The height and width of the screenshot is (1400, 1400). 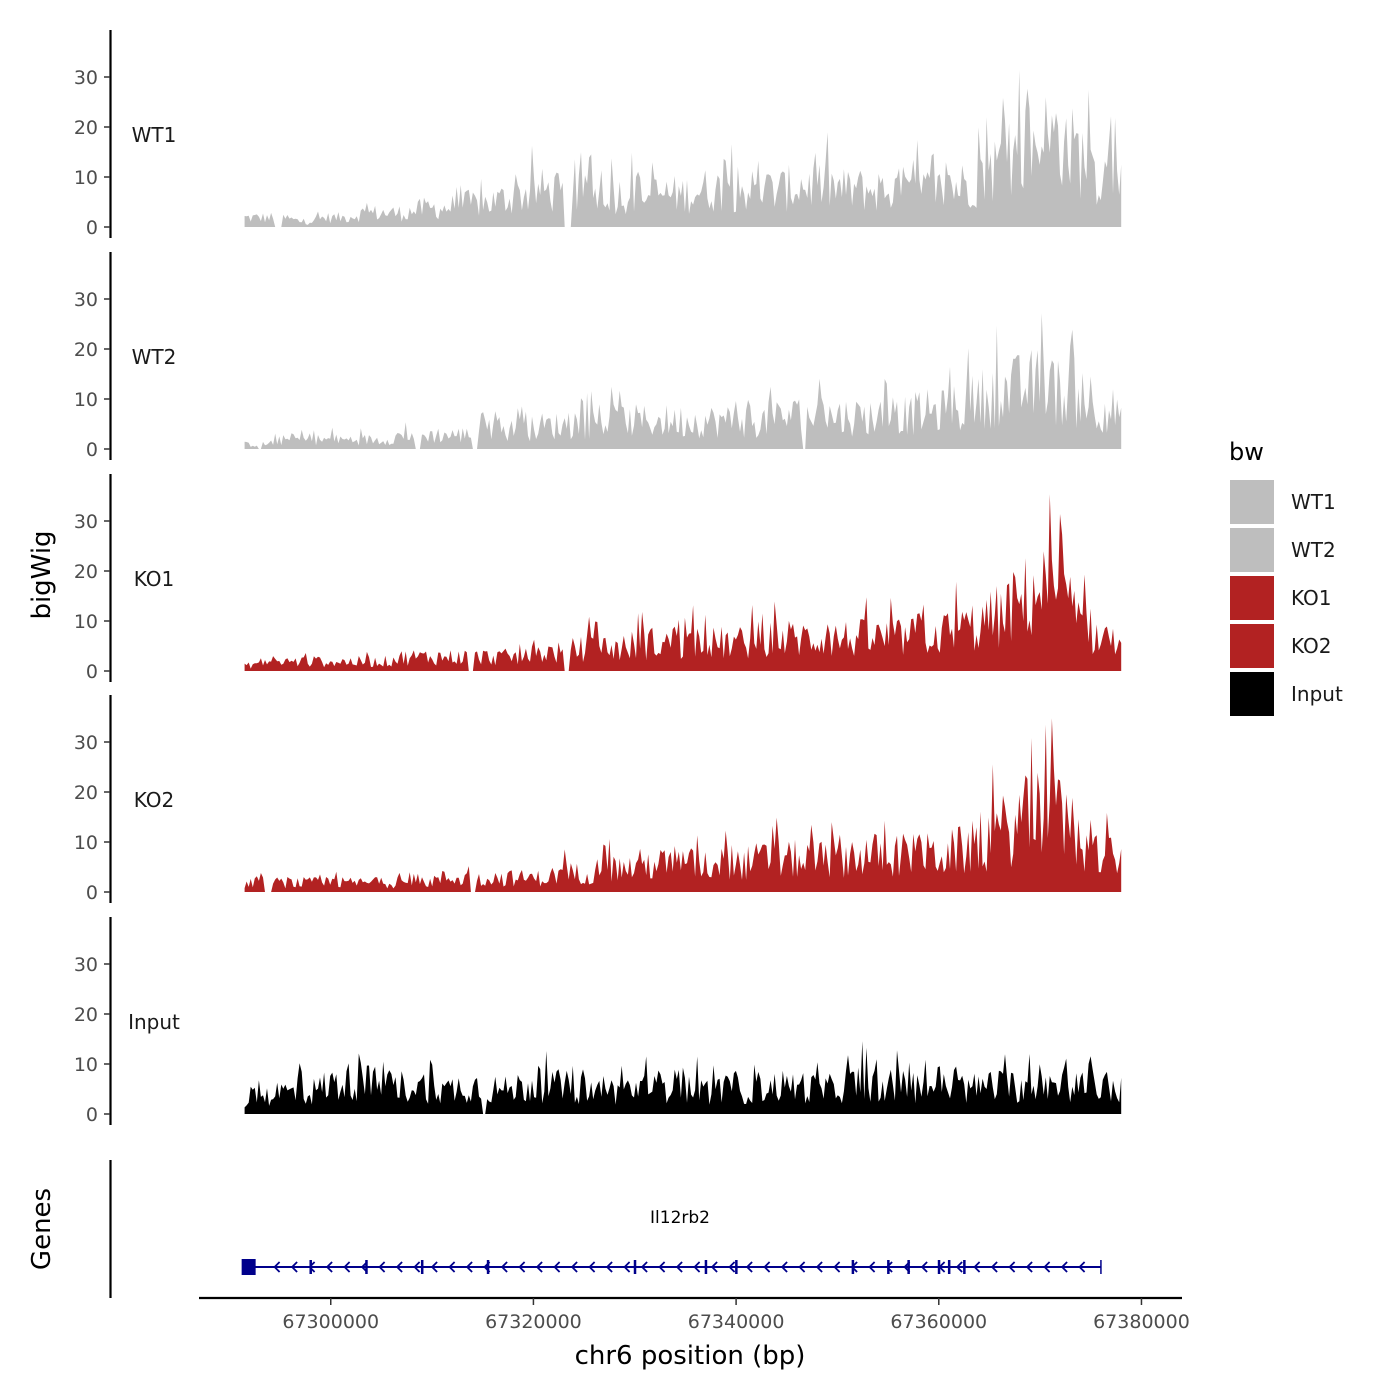 What do you see at coordinates (1313, 502) in the screenshot?
I see `legend-label: WT1` at bounding box center [1313, 502].